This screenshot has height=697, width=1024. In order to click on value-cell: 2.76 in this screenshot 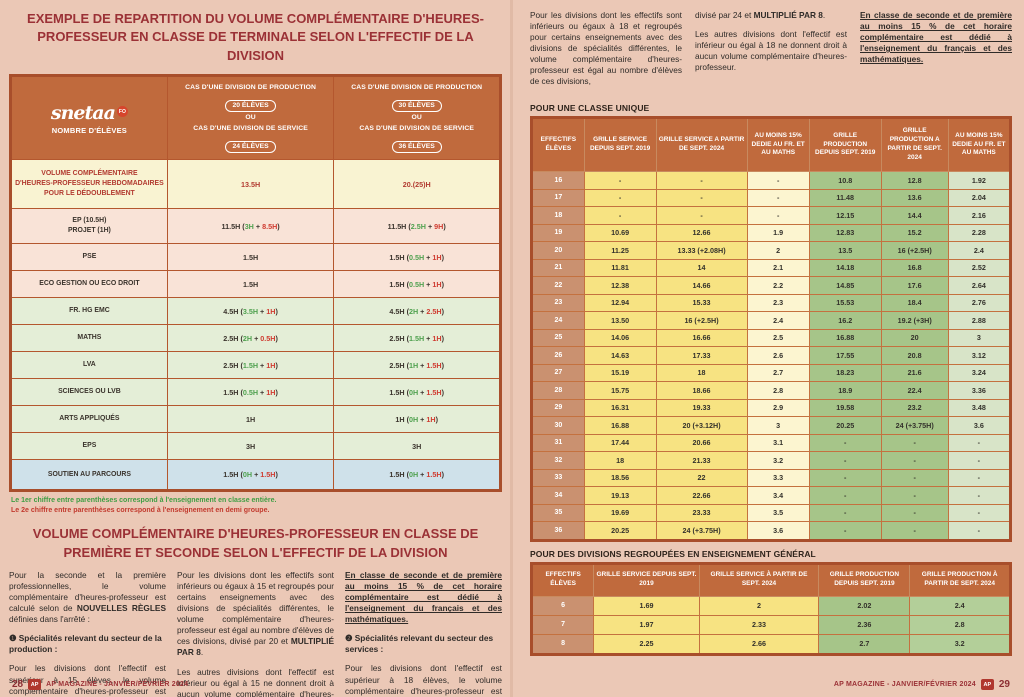, I will do `click(979, 302)`.